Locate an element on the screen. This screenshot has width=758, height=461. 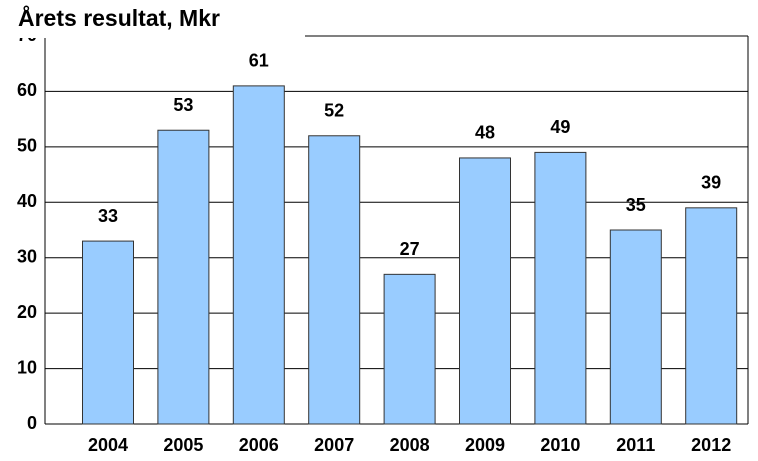
y-tick-label: 50 is located at coordinates (27, 146).